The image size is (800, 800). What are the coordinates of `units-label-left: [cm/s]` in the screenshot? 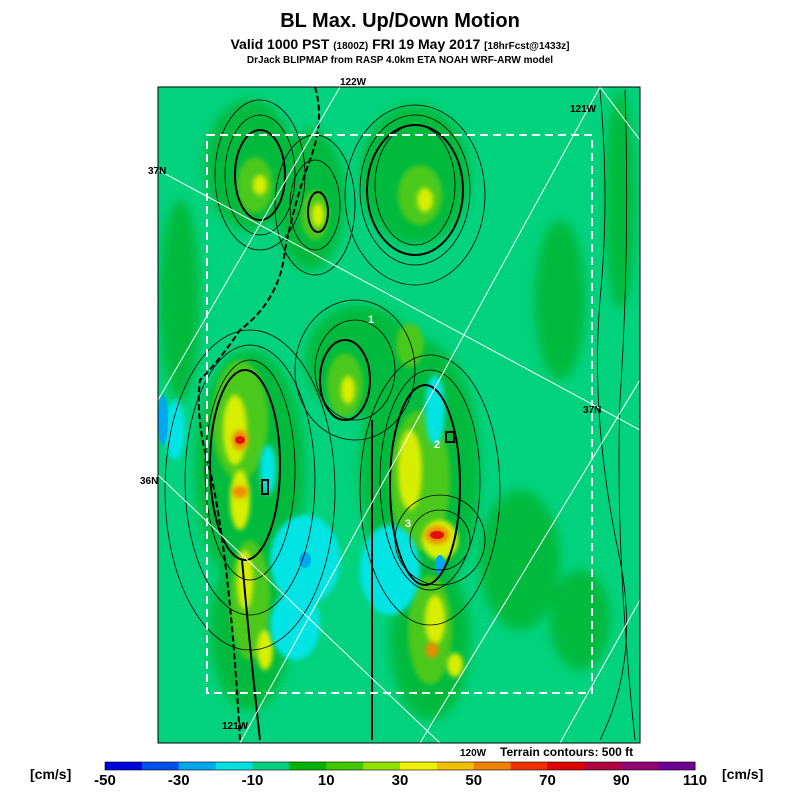 It's located at (51, 774).